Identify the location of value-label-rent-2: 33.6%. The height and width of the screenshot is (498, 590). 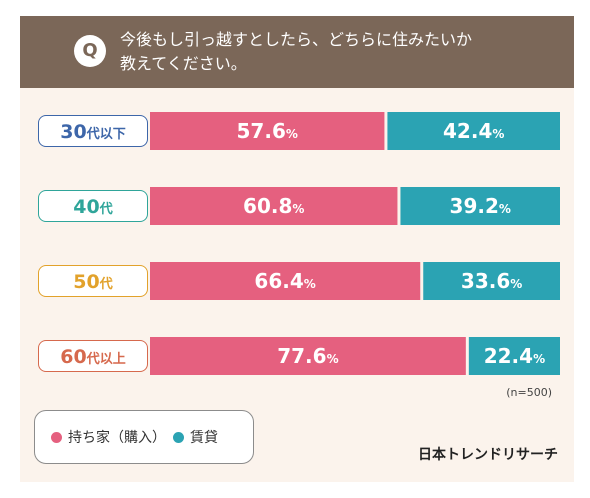
(491, 281).